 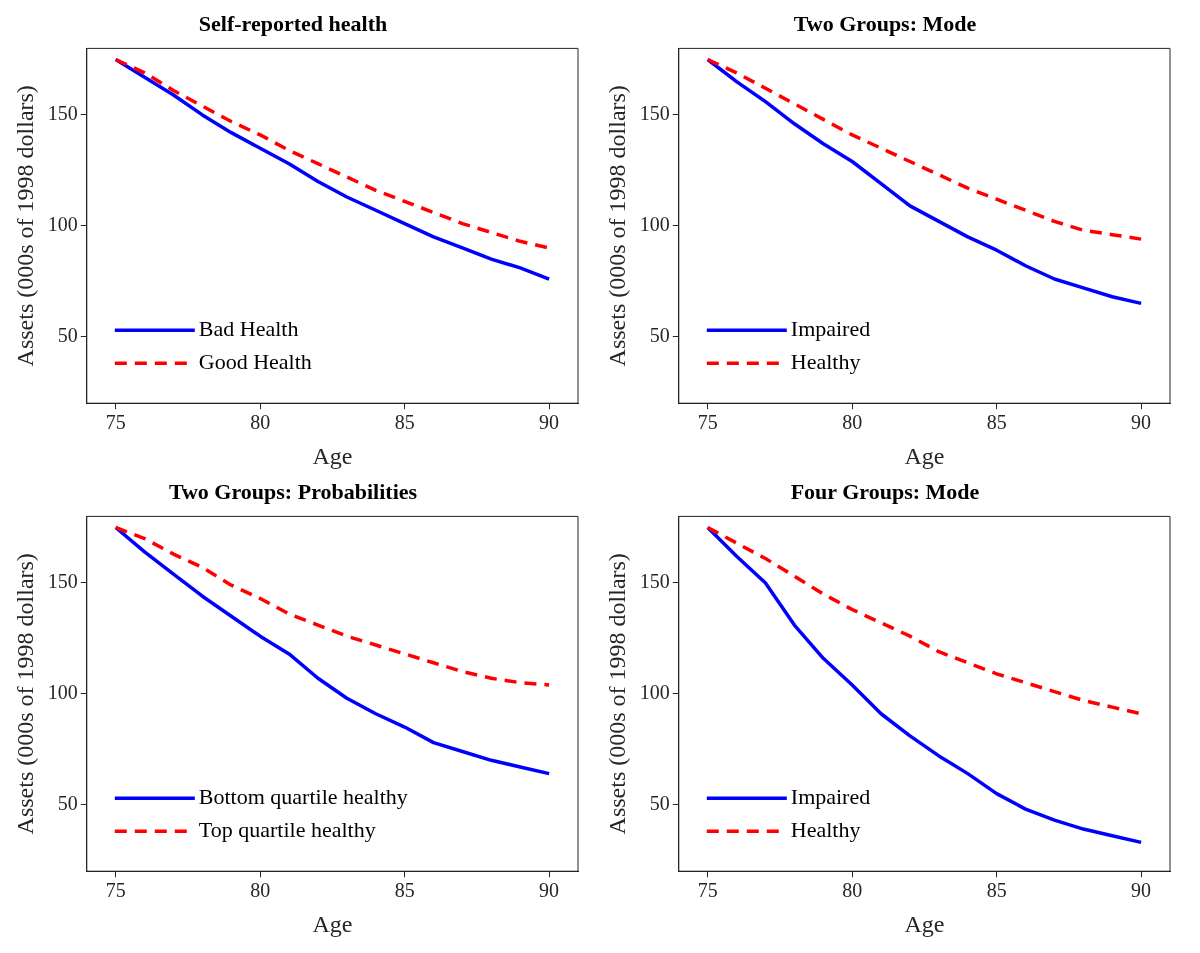 I want to click on chart-title: Two Groups: Mode, so click(x=885, y=23).